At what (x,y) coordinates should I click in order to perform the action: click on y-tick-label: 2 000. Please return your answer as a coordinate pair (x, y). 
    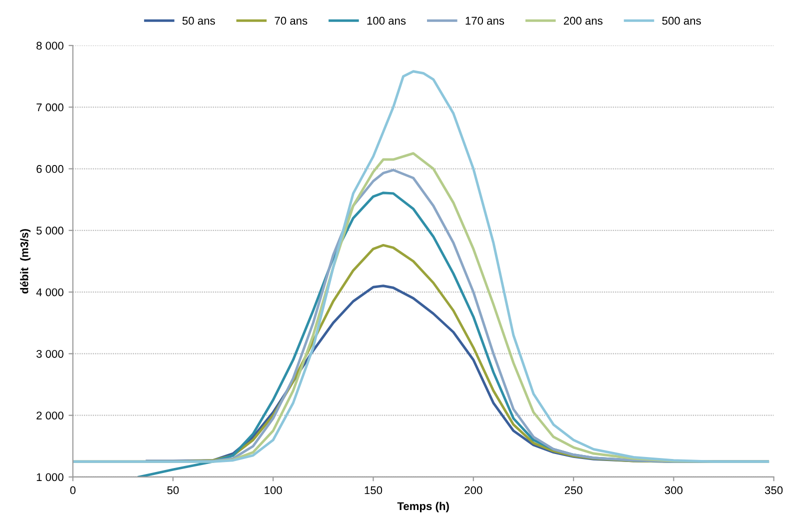
    Looking at the image, I should click on (50, 416).